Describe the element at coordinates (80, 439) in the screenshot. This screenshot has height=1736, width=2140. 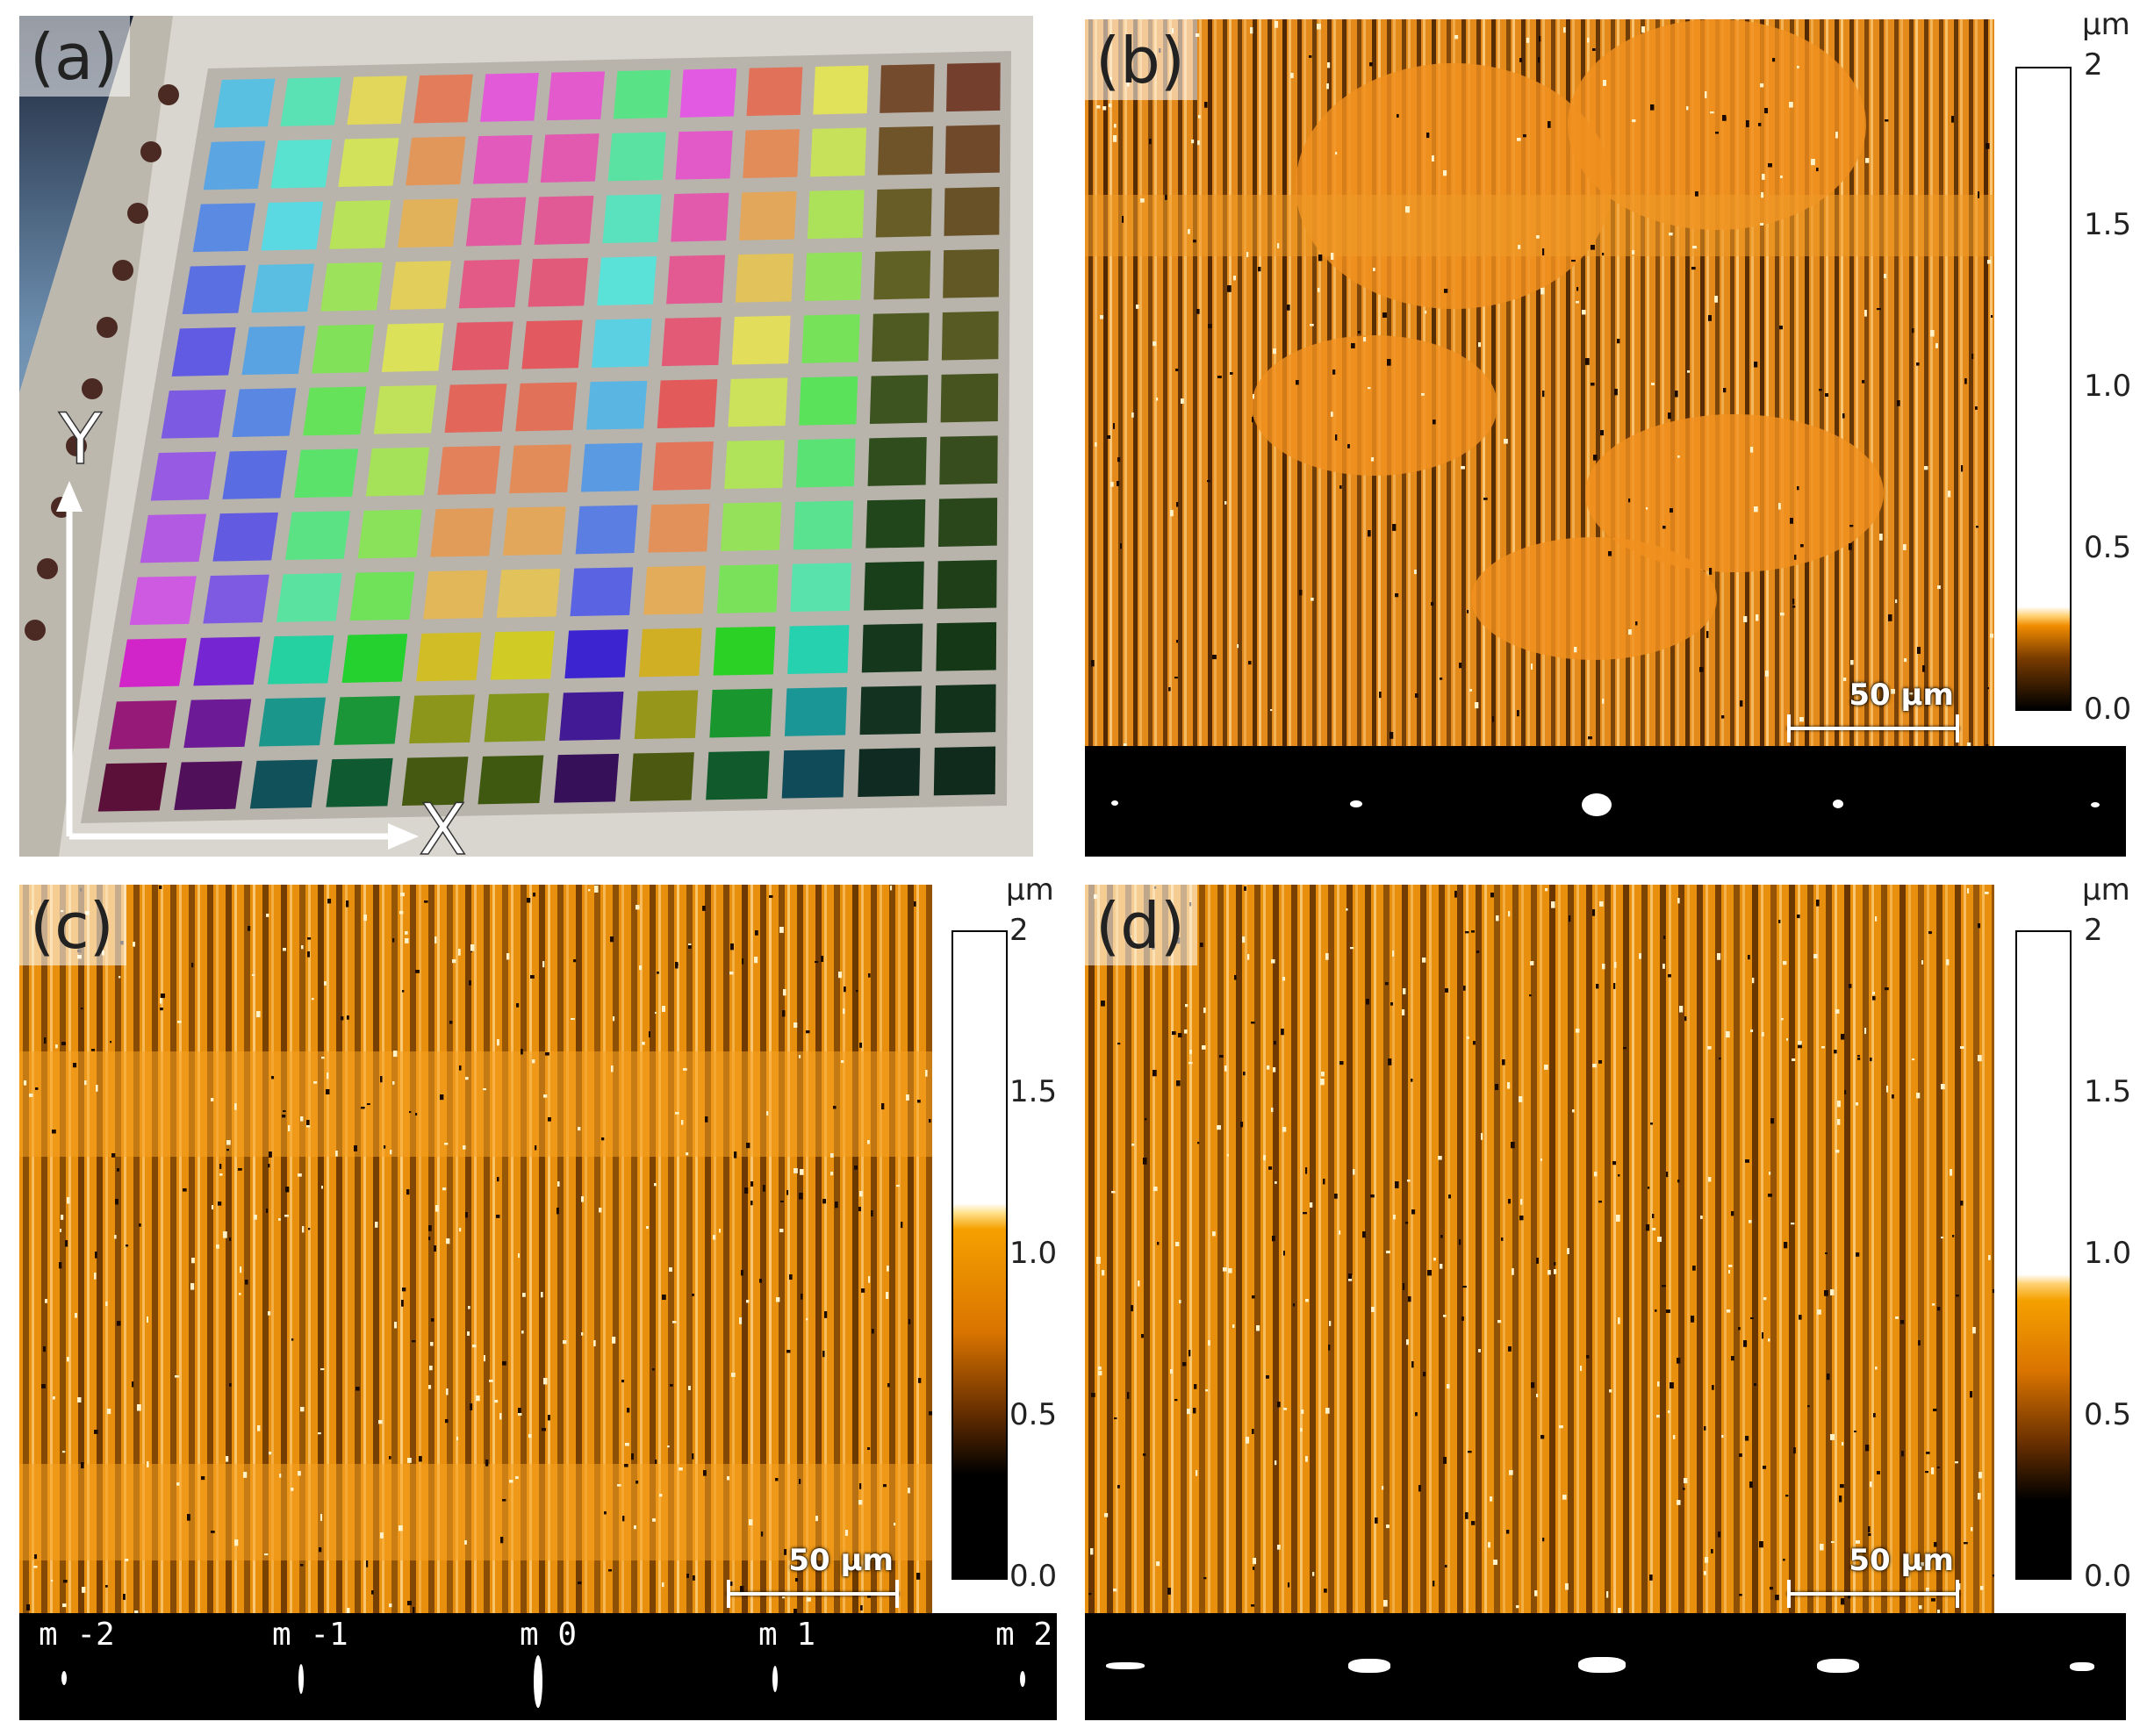
I see `y-axis-label: Y` at that location.